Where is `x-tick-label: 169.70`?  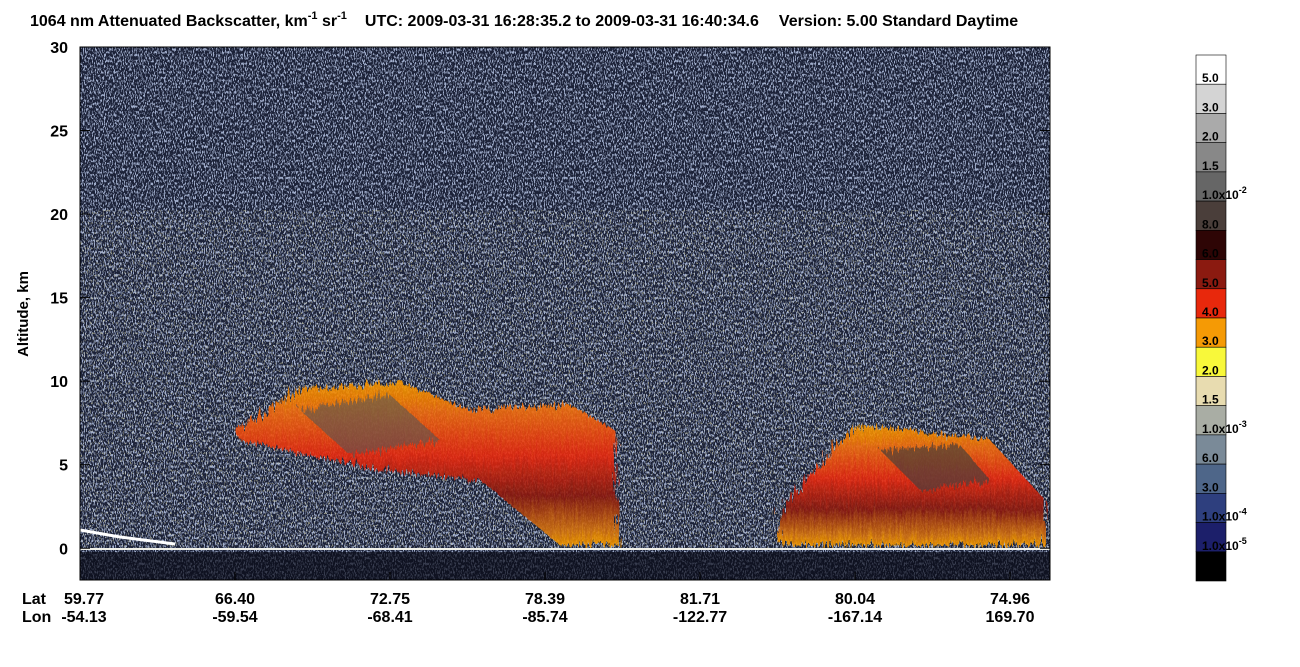
x-tick-label: 169.70 is located at coordinates (1010, 617).